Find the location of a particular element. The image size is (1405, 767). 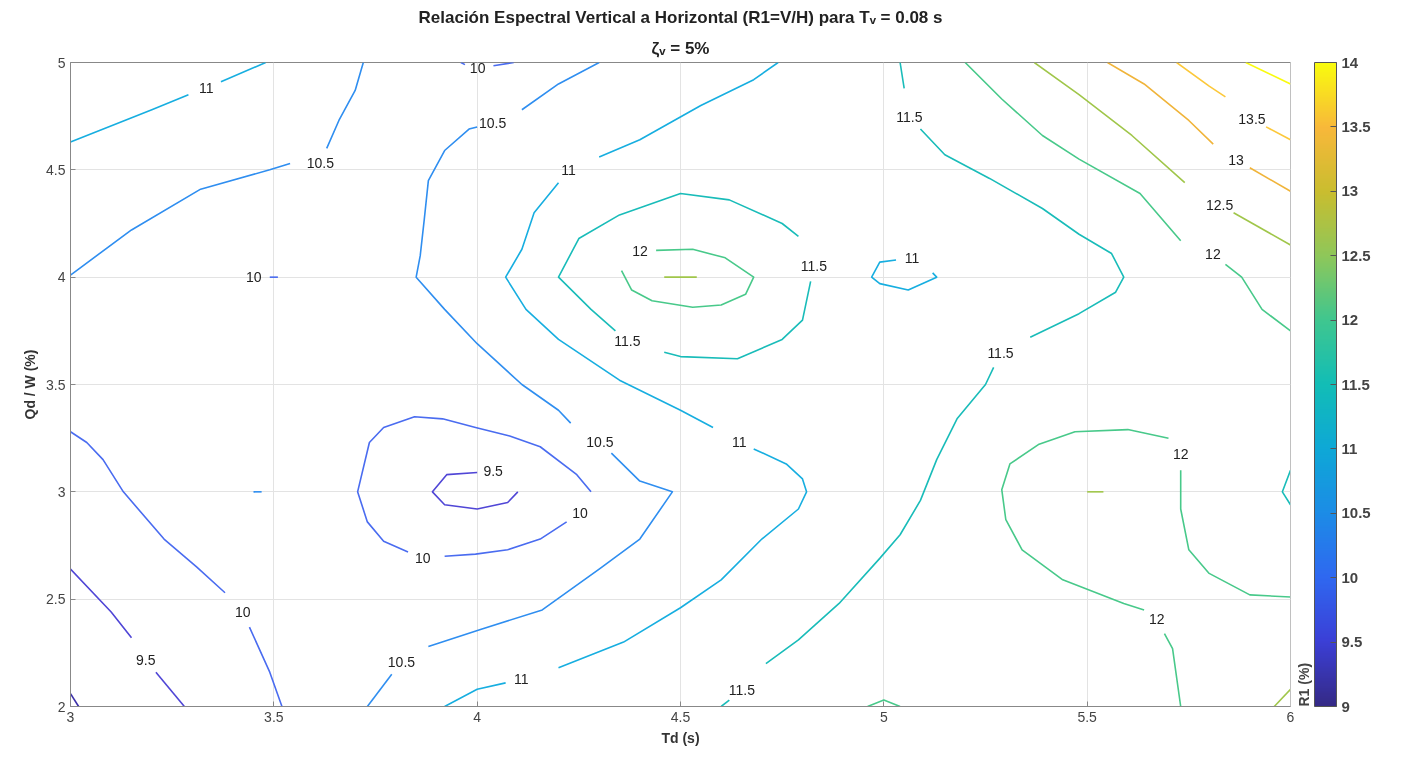

y-tick-label: 2 is located at coordinates (61, 706).